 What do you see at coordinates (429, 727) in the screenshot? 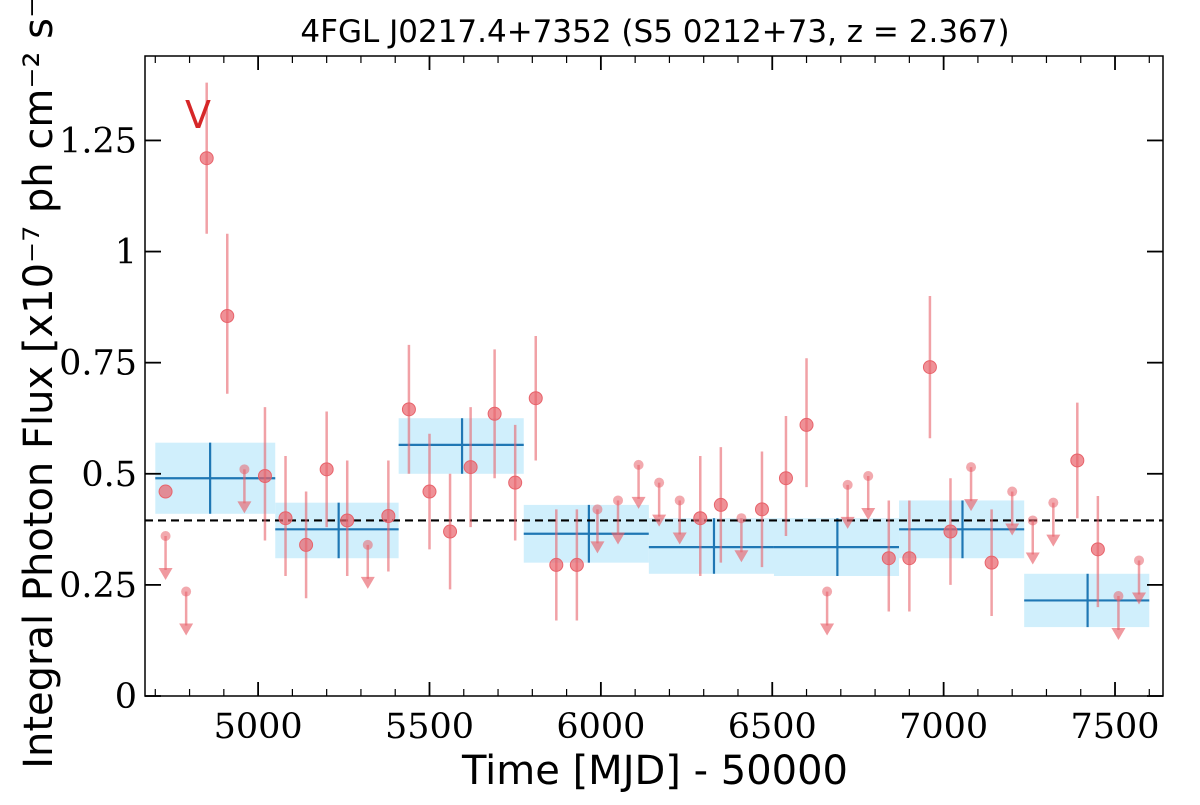
I see `x-tick-label: 5500` at bounding box center [429, 727].